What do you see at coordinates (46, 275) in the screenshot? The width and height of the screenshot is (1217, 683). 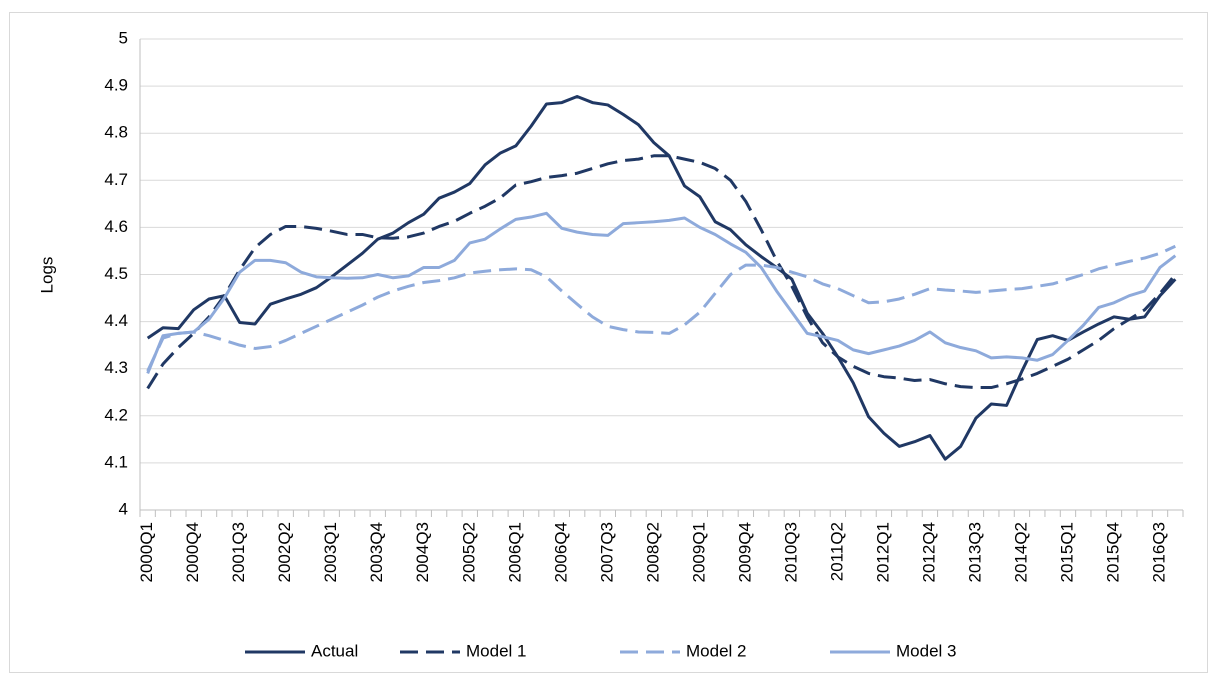 I see `y-axis-label: Logs` at bounding box center [46, 275].